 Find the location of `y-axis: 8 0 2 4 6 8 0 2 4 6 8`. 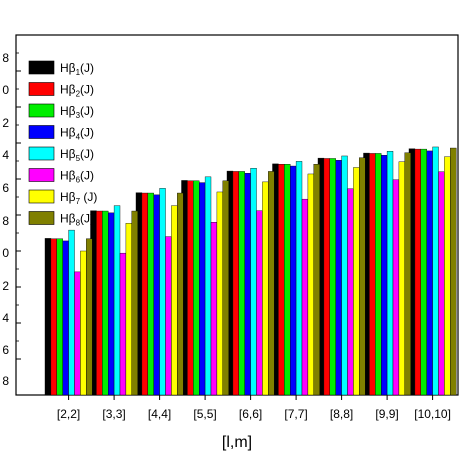

y-axis: 8 0 2 4 6 8 0 2 4 6 8 is located at coordinates (11, 211).